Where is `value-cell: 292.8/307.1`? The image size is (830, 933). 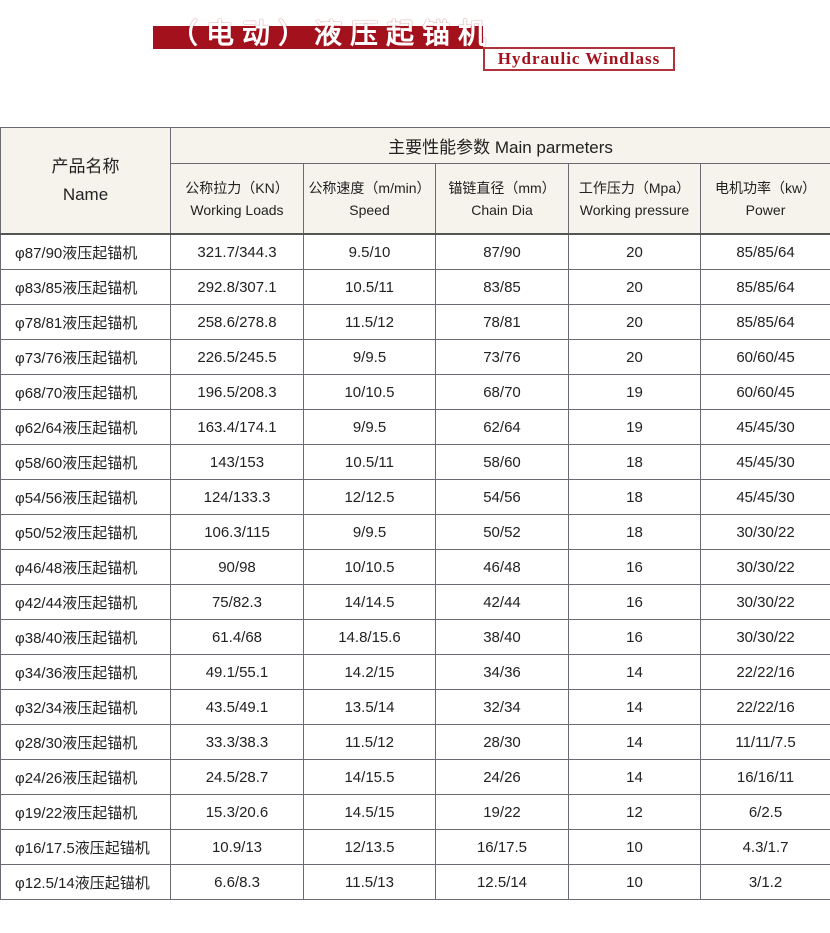 value-cell: 292.8/307.1 is located at coordinates (237, 287).